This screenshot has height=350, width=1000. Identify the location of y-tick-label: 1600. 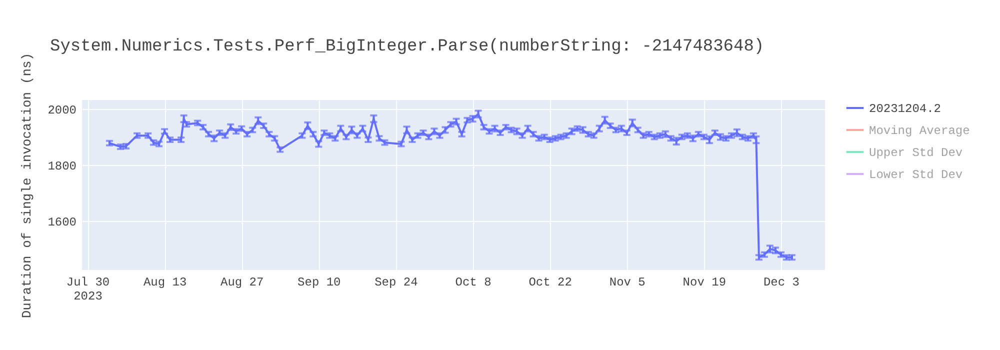
(62, 222).